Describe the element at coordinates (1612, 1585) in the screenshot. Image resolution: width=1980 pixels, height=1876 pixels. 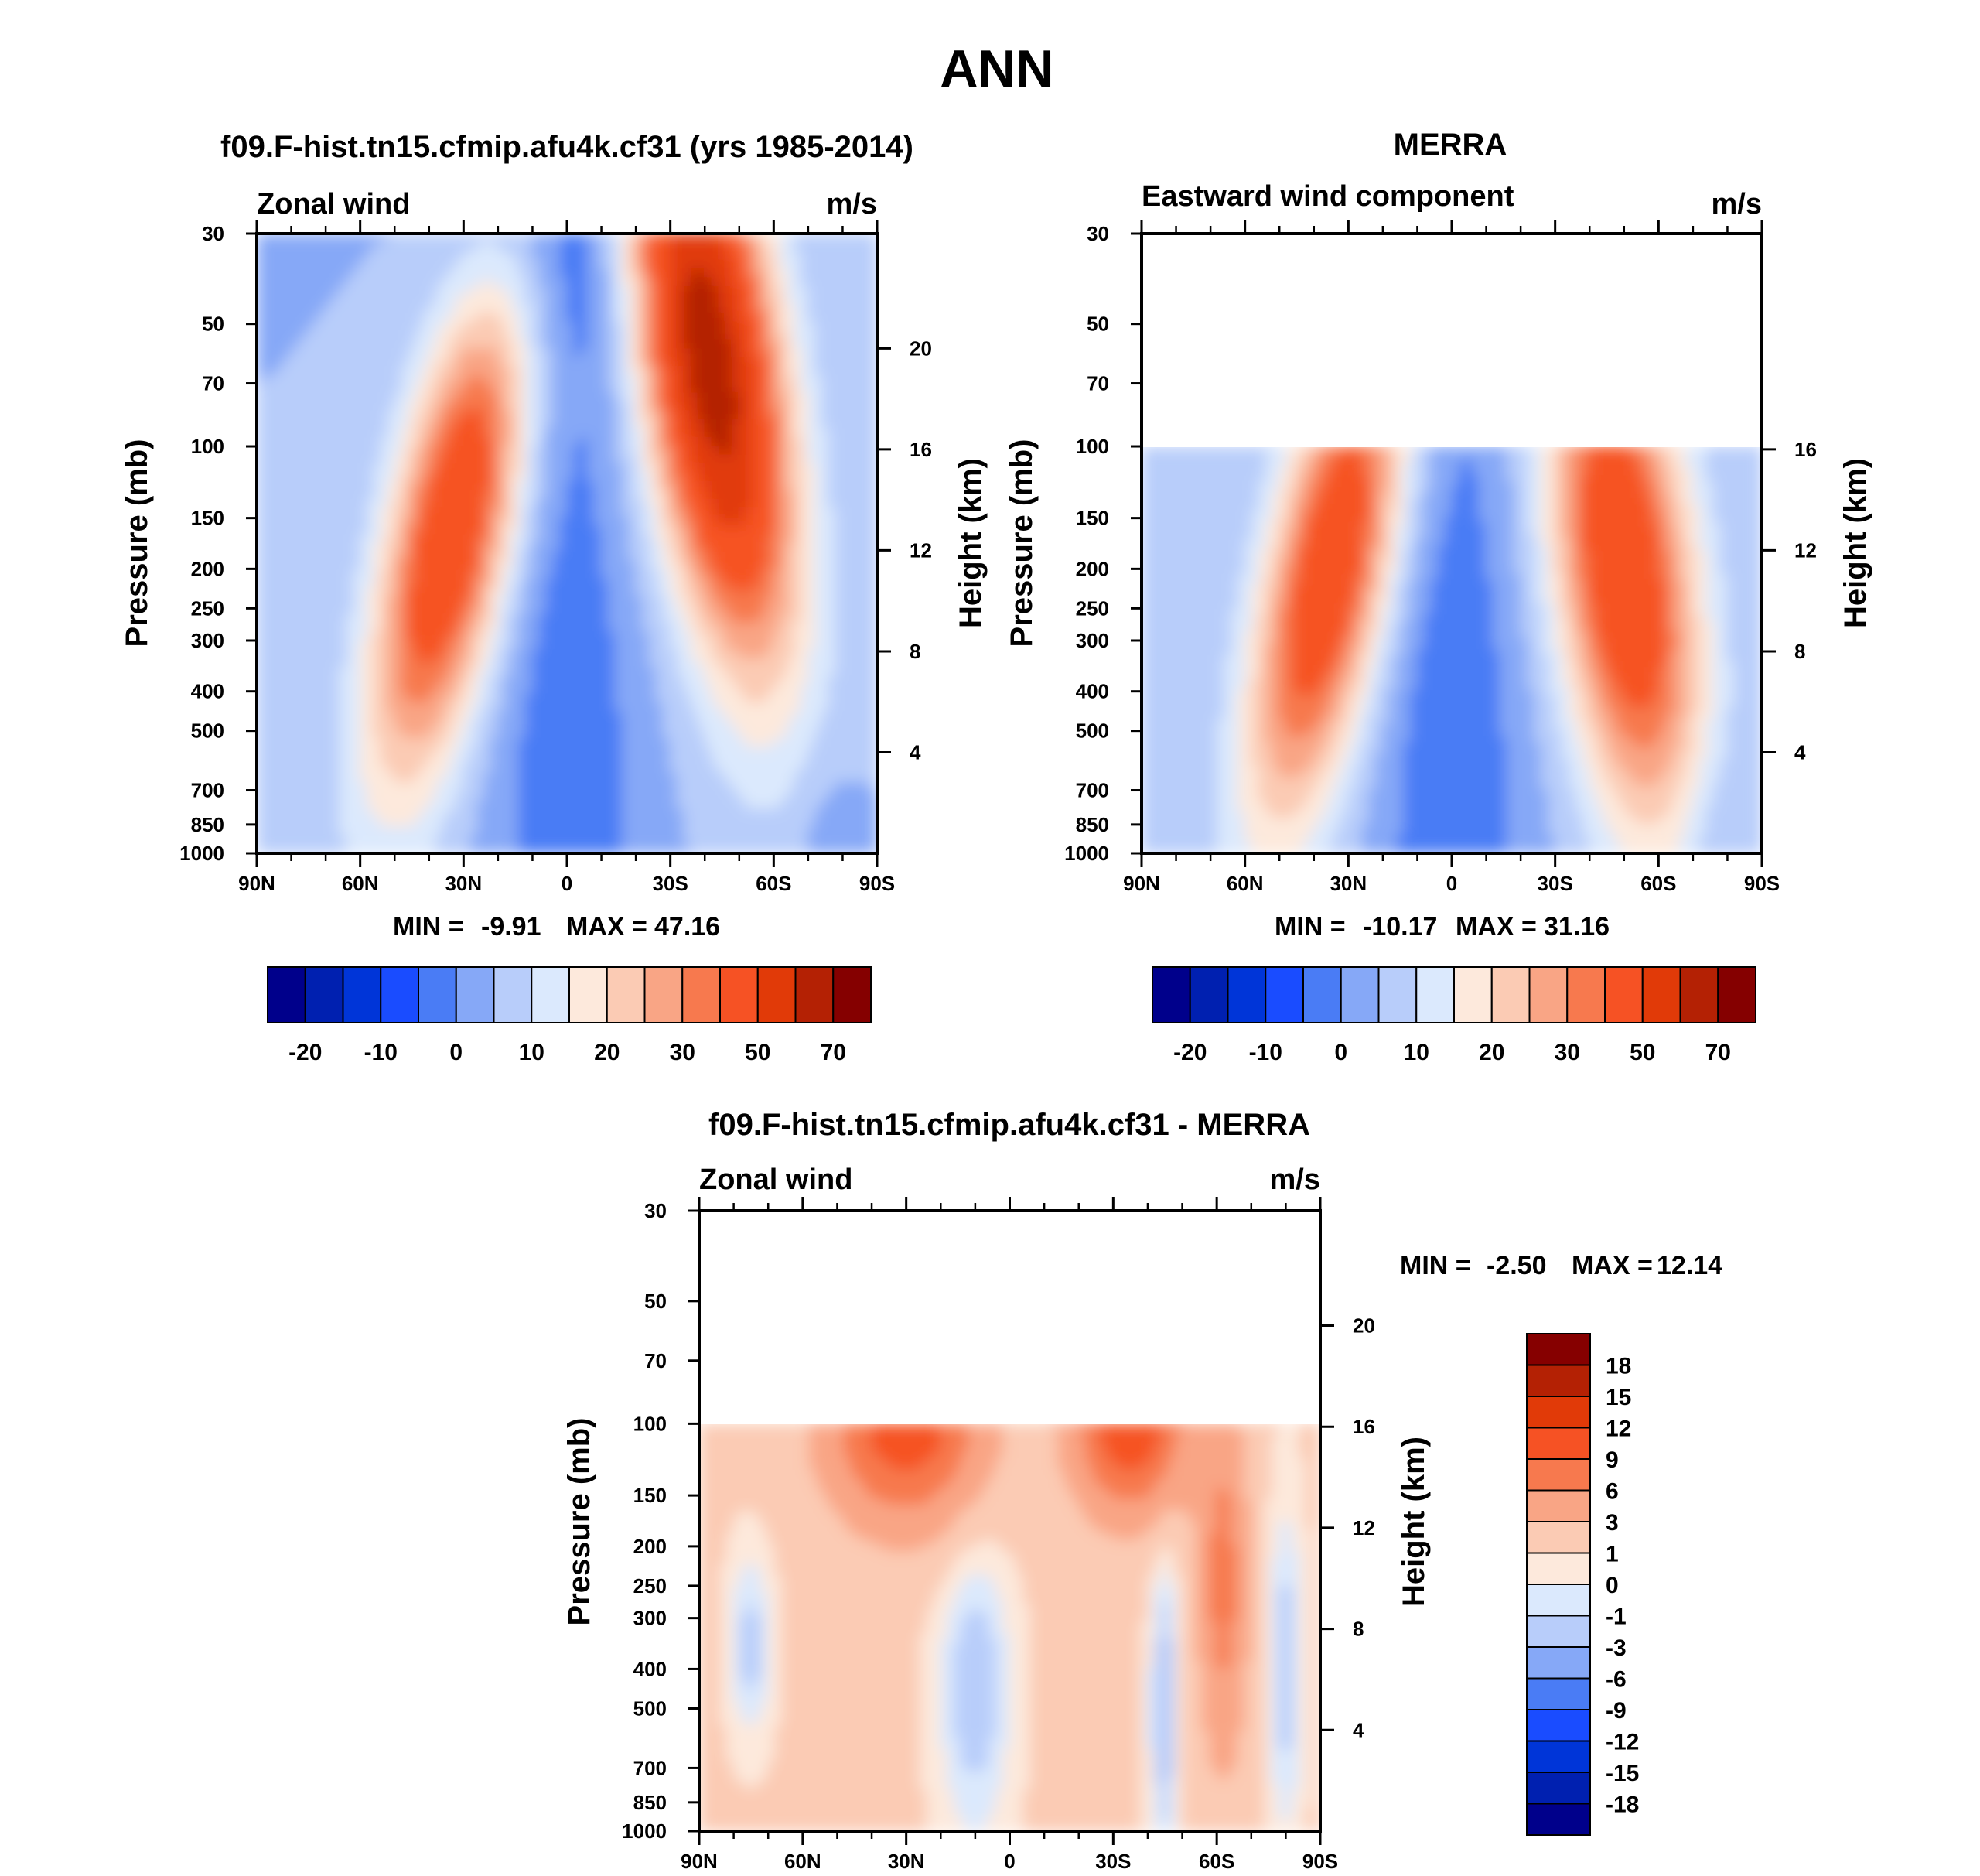
I see `colorbar-label: 0` at that location.